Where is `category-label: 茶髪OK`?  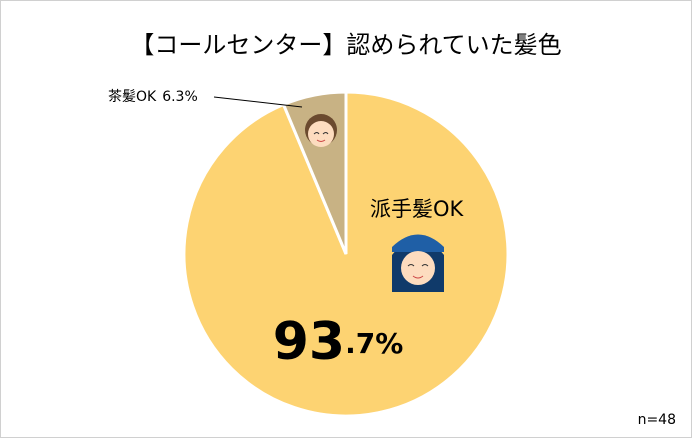
category-label: 茶髪OK is located at coordinates (132, 97).